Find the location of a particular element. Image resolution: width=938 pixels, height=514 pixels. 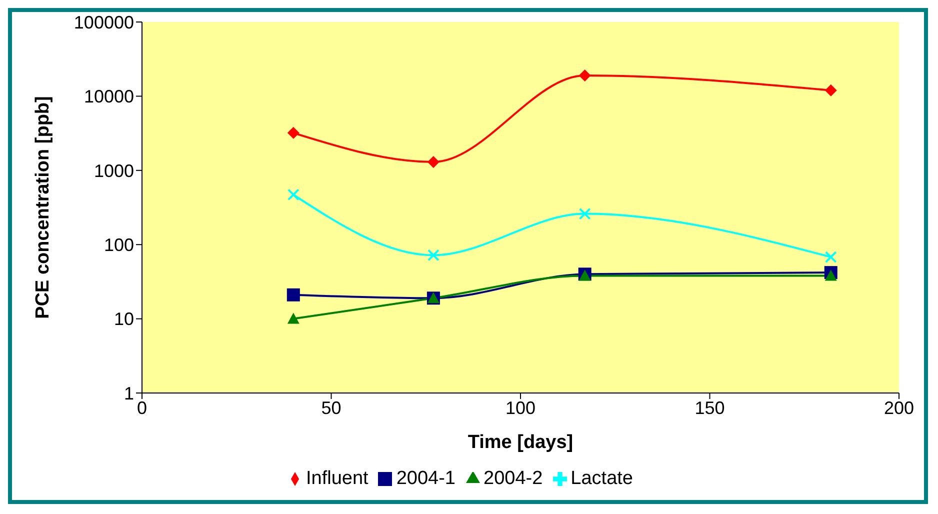

y-tick-label: 10000 is located at coordinates (109, 96).